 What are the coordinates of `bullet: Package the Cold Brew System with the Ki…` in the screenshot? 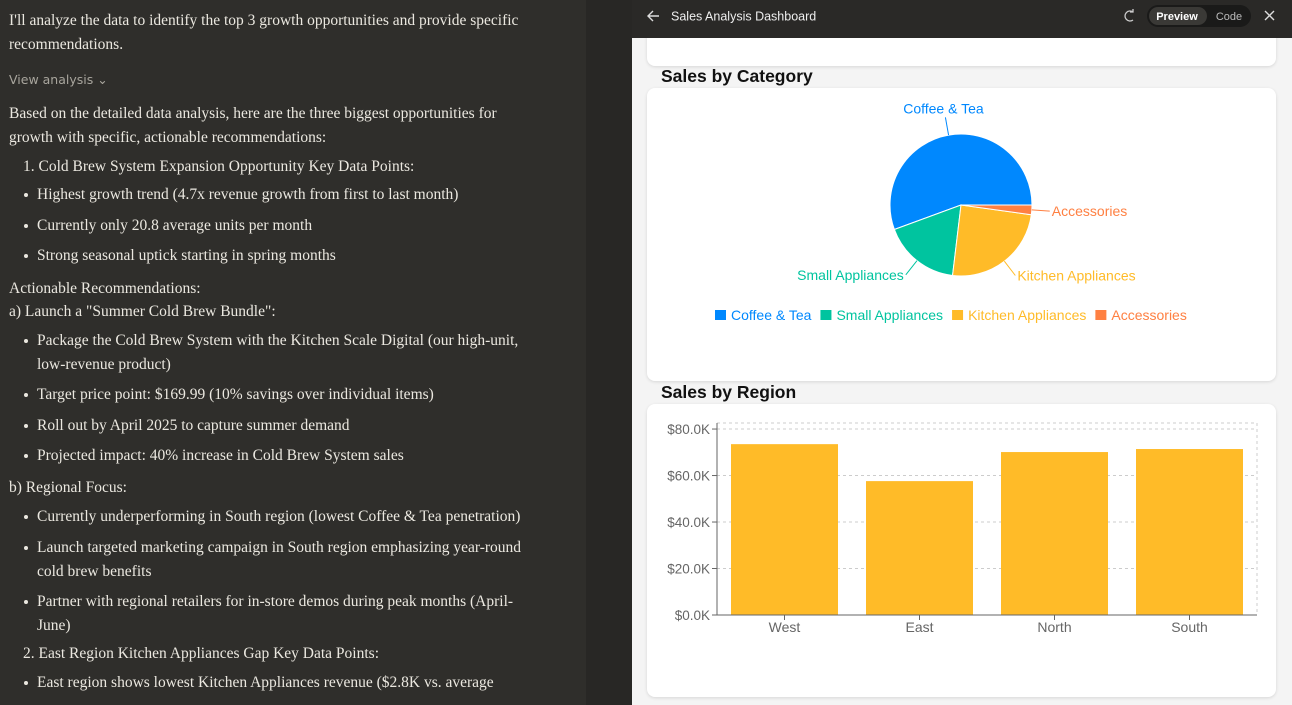 It's located at (280, 352).